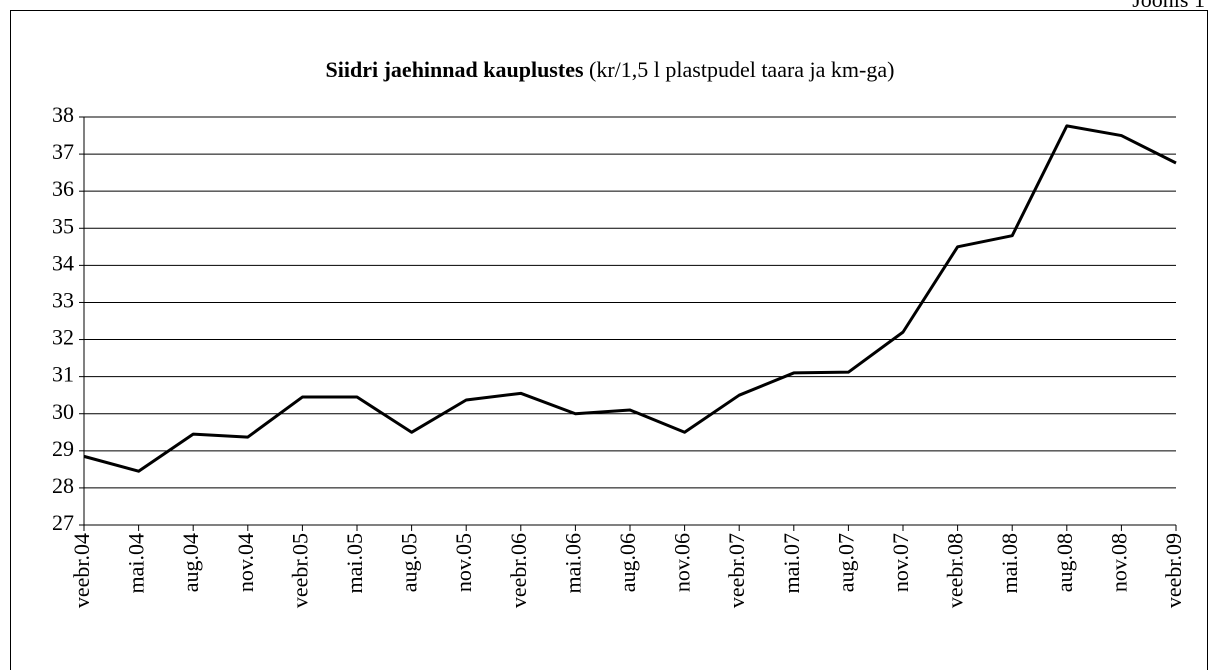 Image resolution: width=1209 pixels, height=670 pixels. What do you see at coordinates (455, 69) in the screenshot?
I see `title: Siidri jaehinnad kauplustes` at bounding box center [455, 69].